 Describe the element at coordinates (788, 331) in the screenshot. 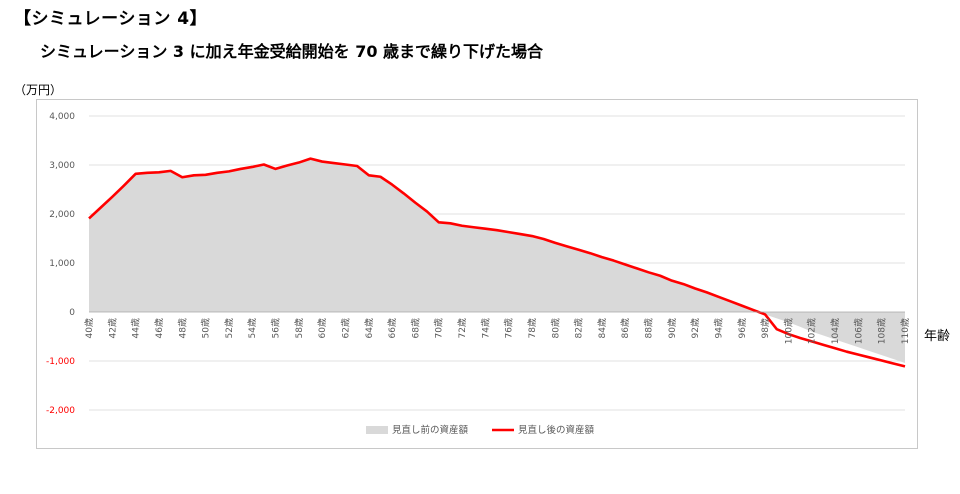

I see `x-tick-label: 100歳` at that location.